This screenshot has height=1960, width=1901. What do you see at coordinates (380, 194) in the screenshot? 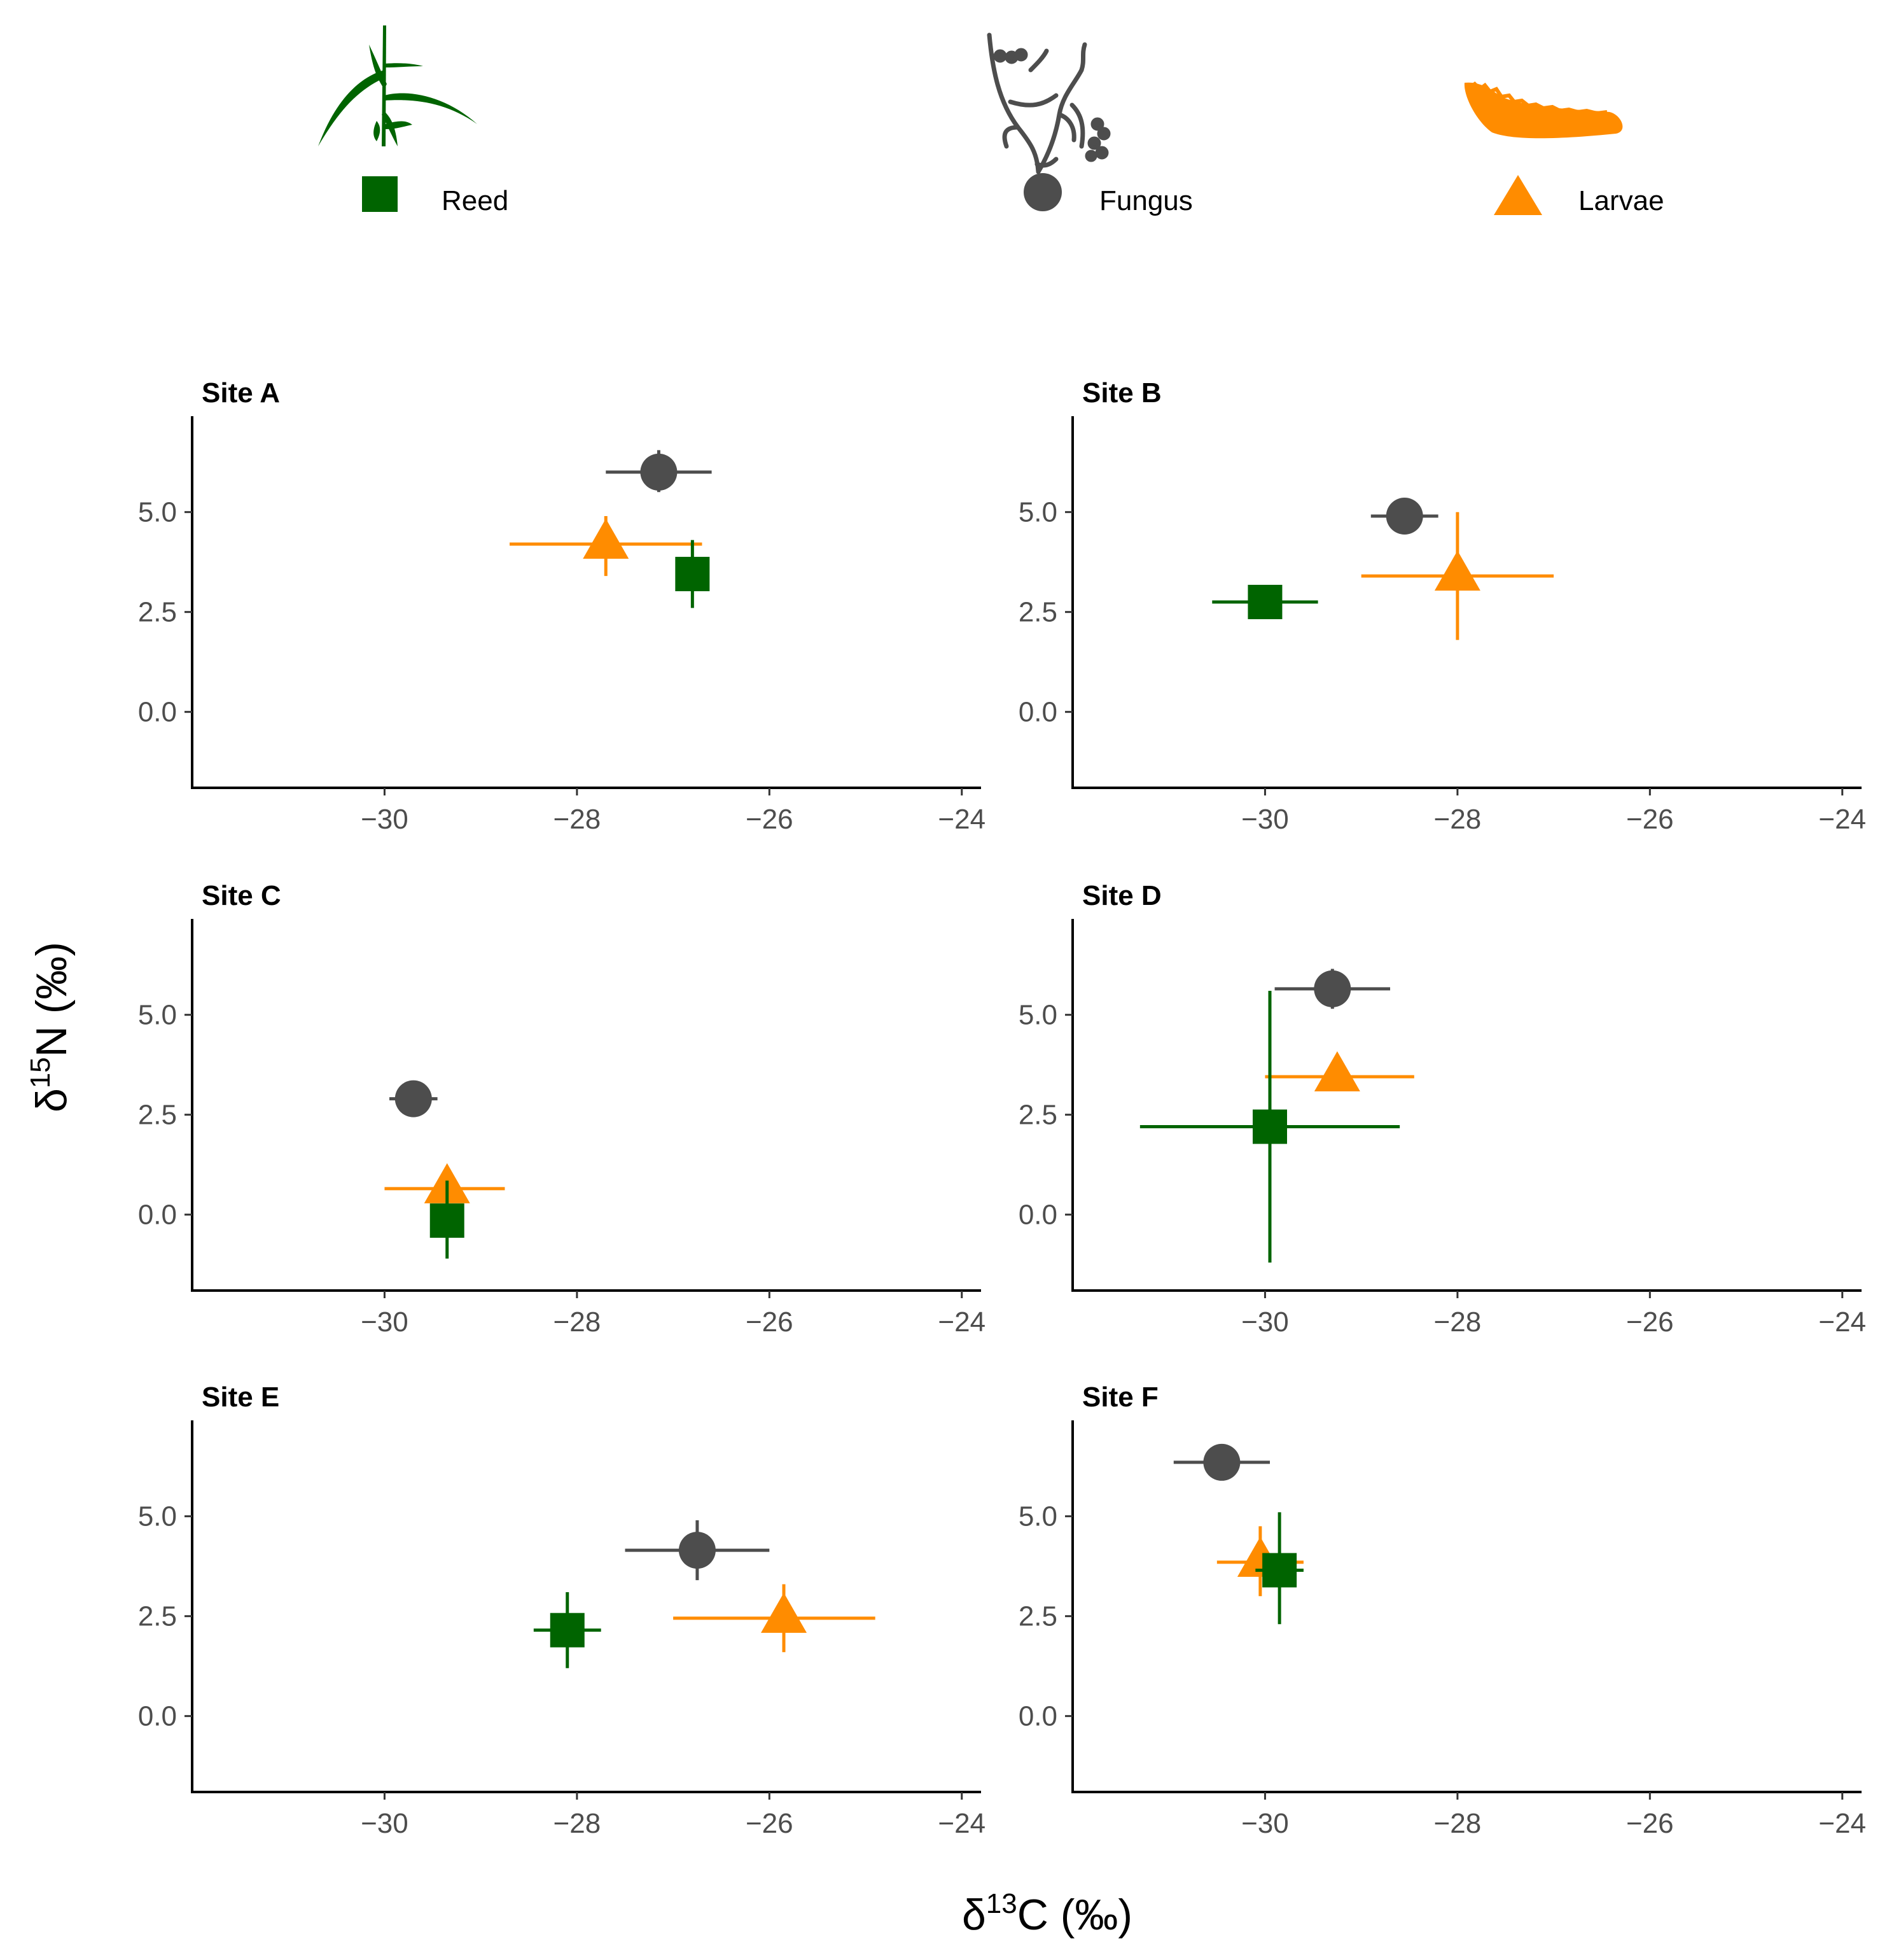
I see `legend-marker-reed` at bounding box center [380, 194].